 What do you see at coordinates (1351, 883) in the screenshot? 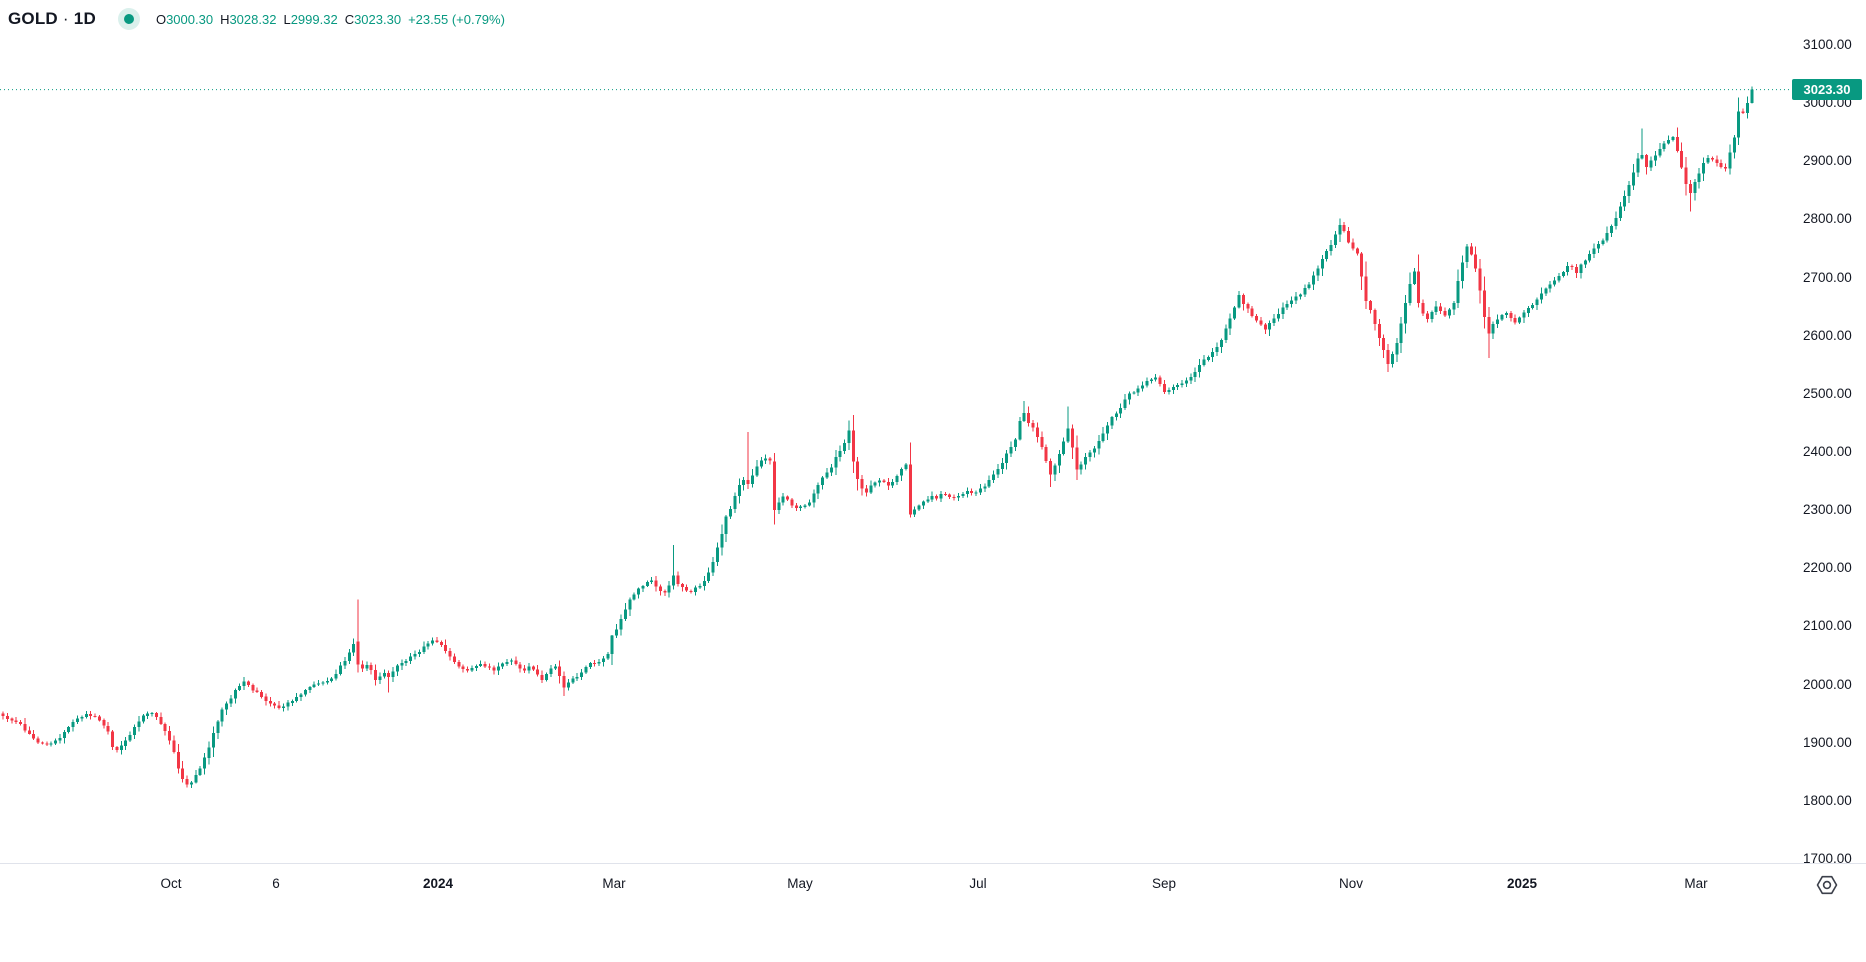
I see `time-tick: Nov` at bounding box center [1351, 883].